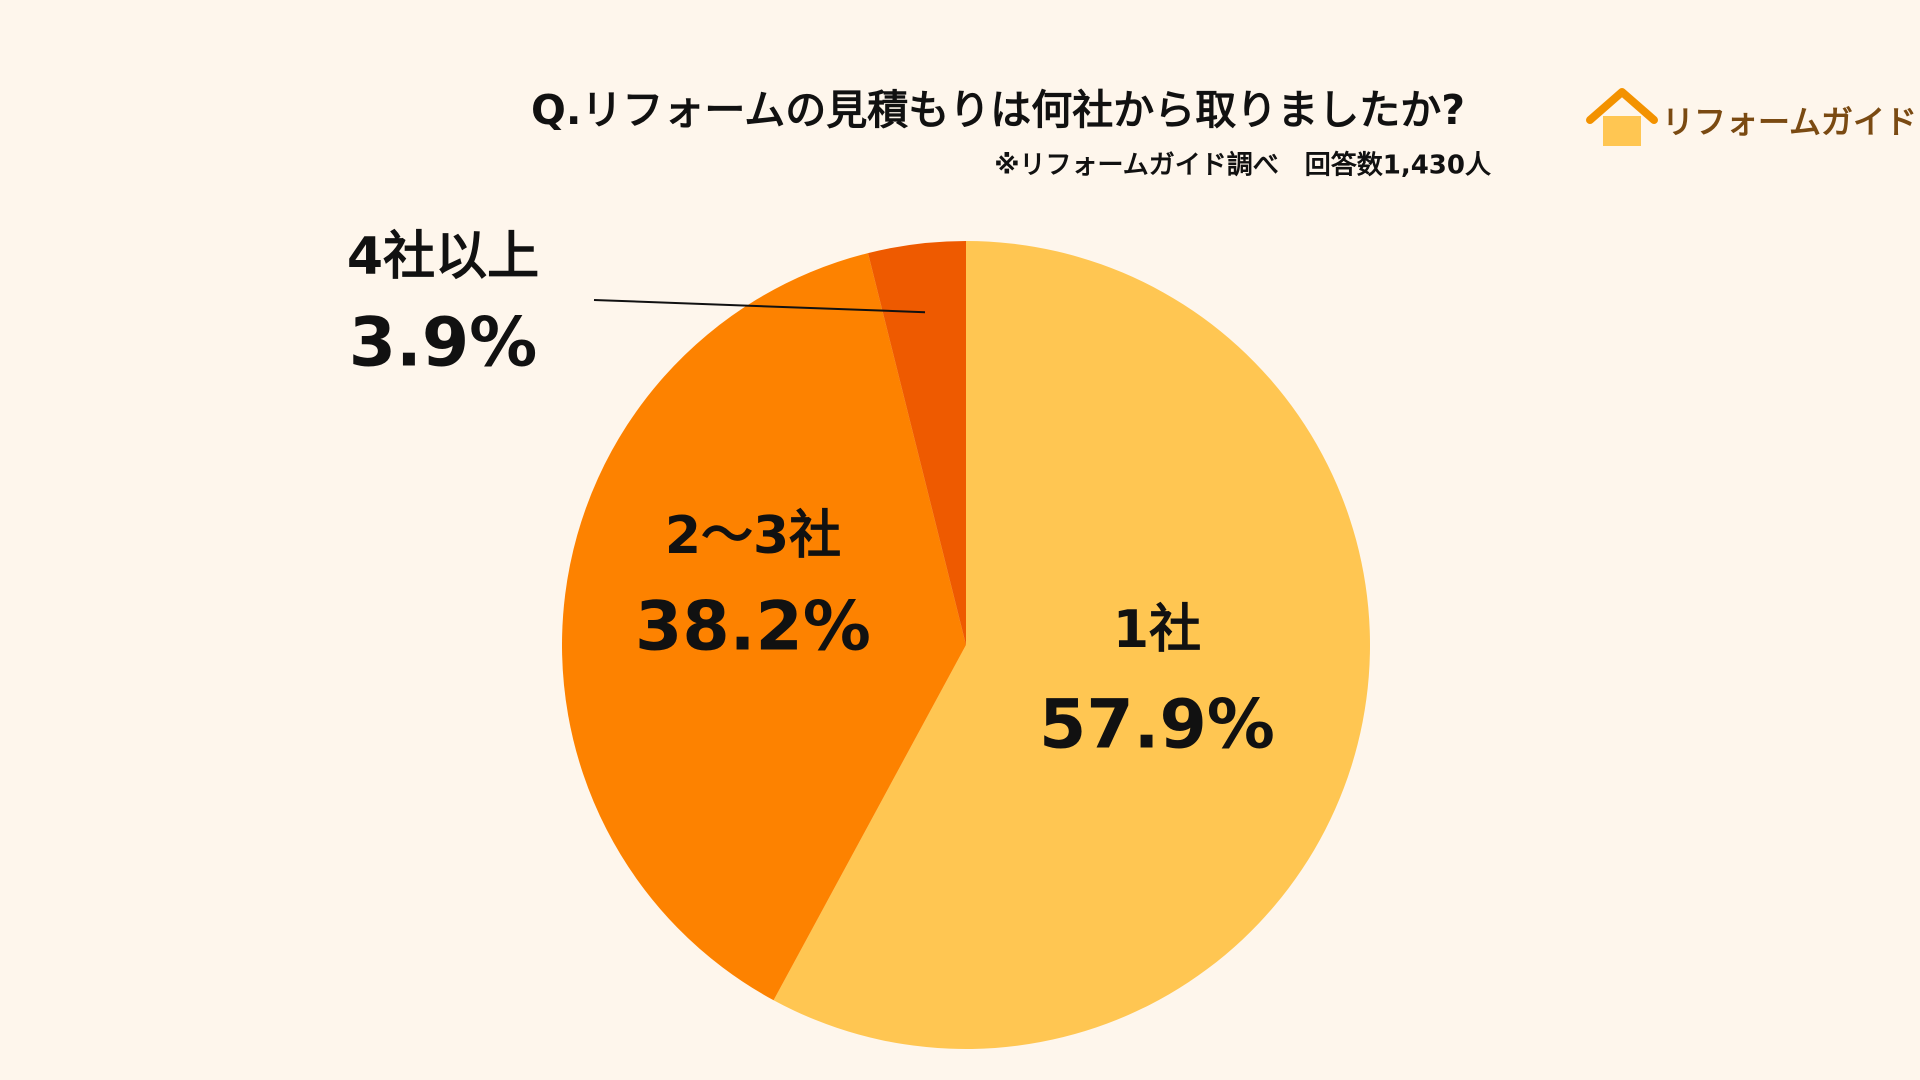  What do you see at coordinates (443, 257) in the screenshot?
I see `slice-category-label: 4社以上` at bounding box center [443, 257].